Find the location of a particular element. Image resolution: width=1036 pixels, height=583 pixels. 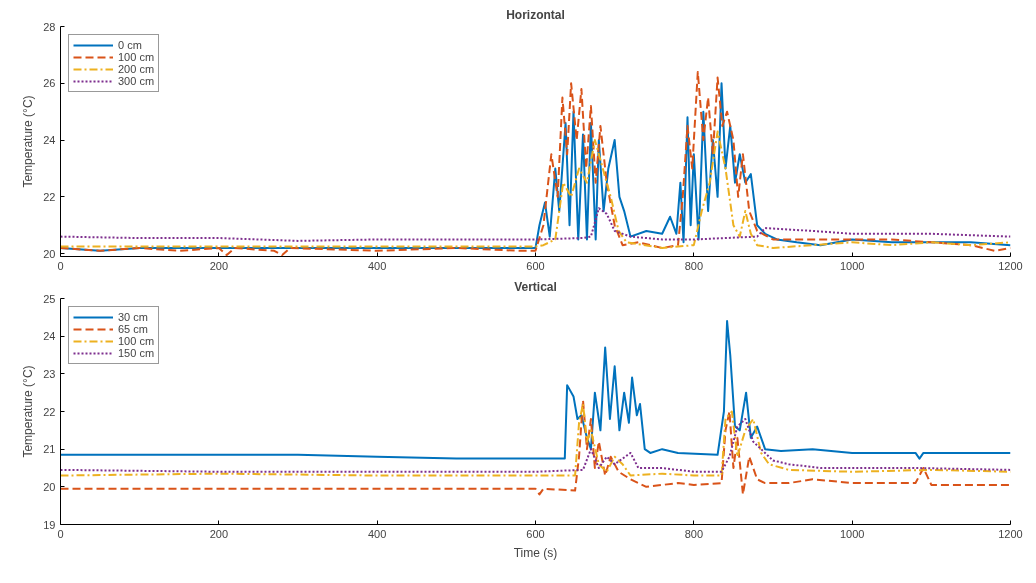

y-tick-label: 26 is located at coordinates (49, 83).